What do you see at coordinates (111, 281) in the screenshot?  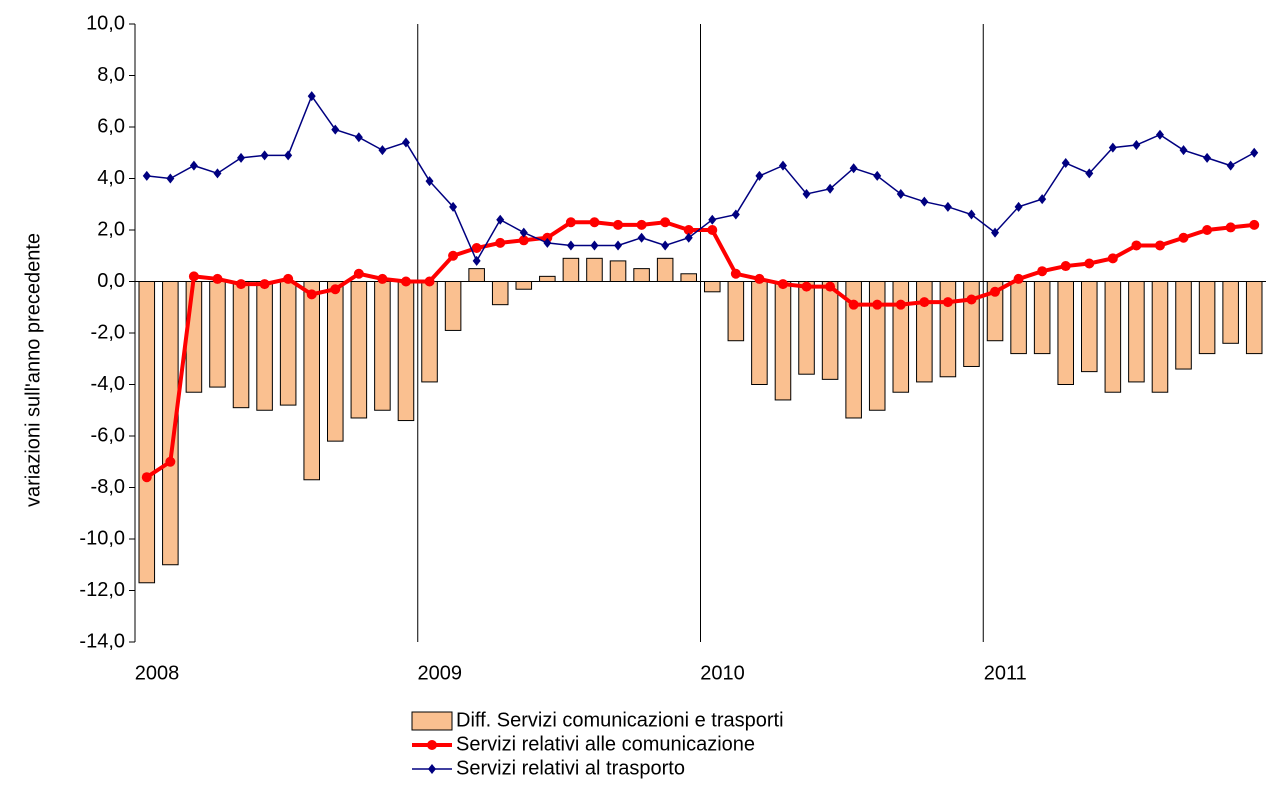 I see `y-tick-label: 0,0` at bounding box center [111, 281].